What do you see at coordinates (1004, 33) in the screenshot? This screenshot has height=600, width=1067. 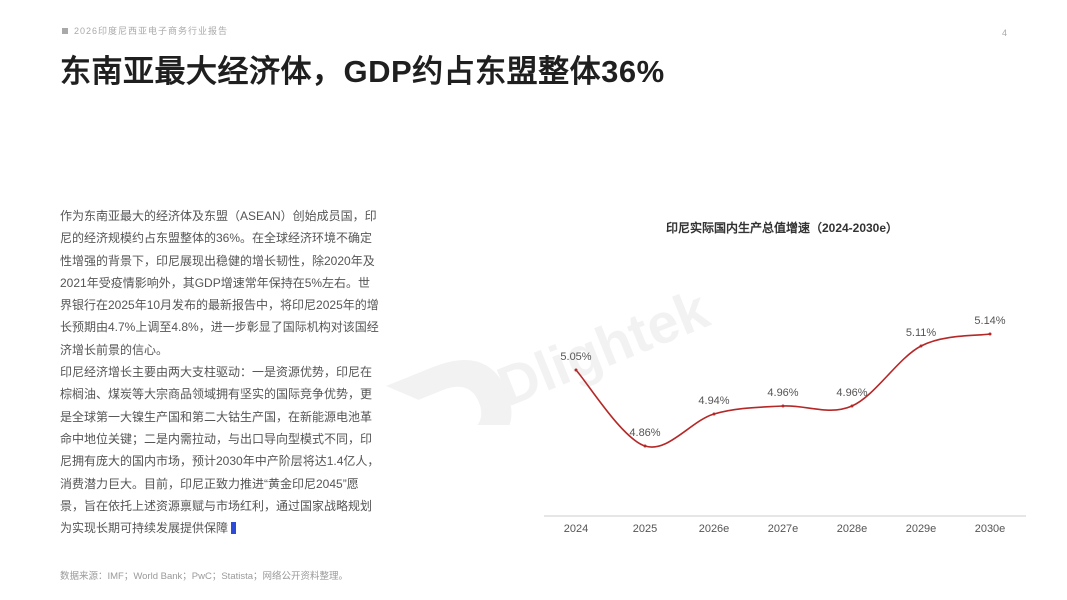 I see `page-number: 4` at bounding box center [1004, 33].